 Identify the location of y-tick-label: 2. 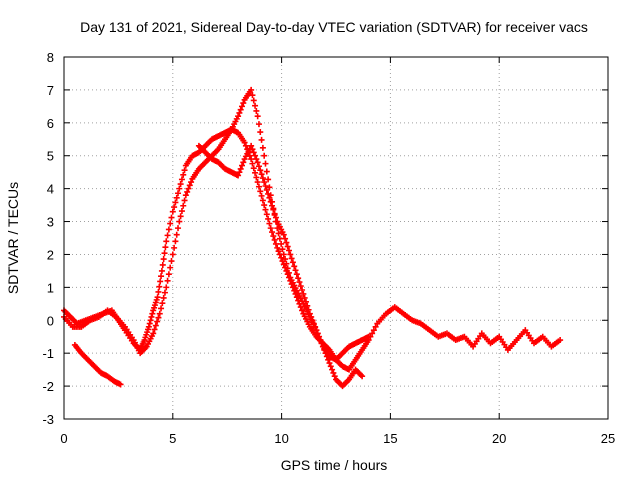
(50, 254).